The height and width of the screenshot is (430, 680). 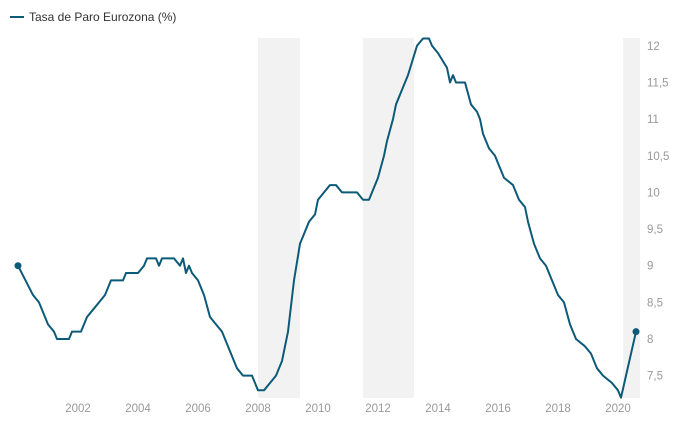 What do you see at coordinates (378, 409) in the screenshot?
I see `x-tick-label: 2012` at bounding box center [378, 409].